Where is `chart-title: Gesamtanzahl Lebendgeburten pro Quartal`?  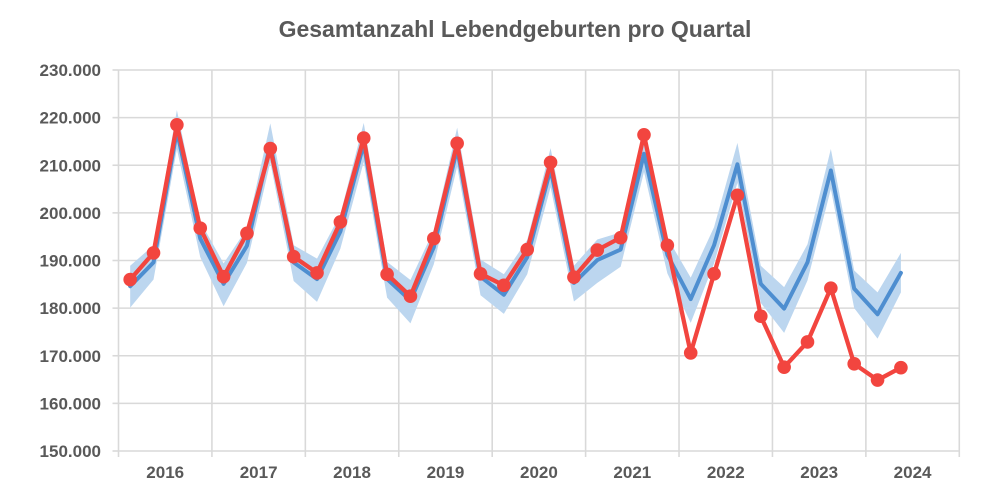 chart-title: Gesamtanzahl Lebendgeburten pro Quartal is located at coordinates (515, 29).